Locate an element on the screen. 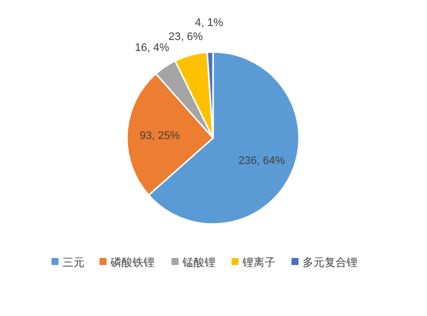 This screenshot has width=427, height=316. legend-label: 多元复合锂 is located at coordinates (330, 262).